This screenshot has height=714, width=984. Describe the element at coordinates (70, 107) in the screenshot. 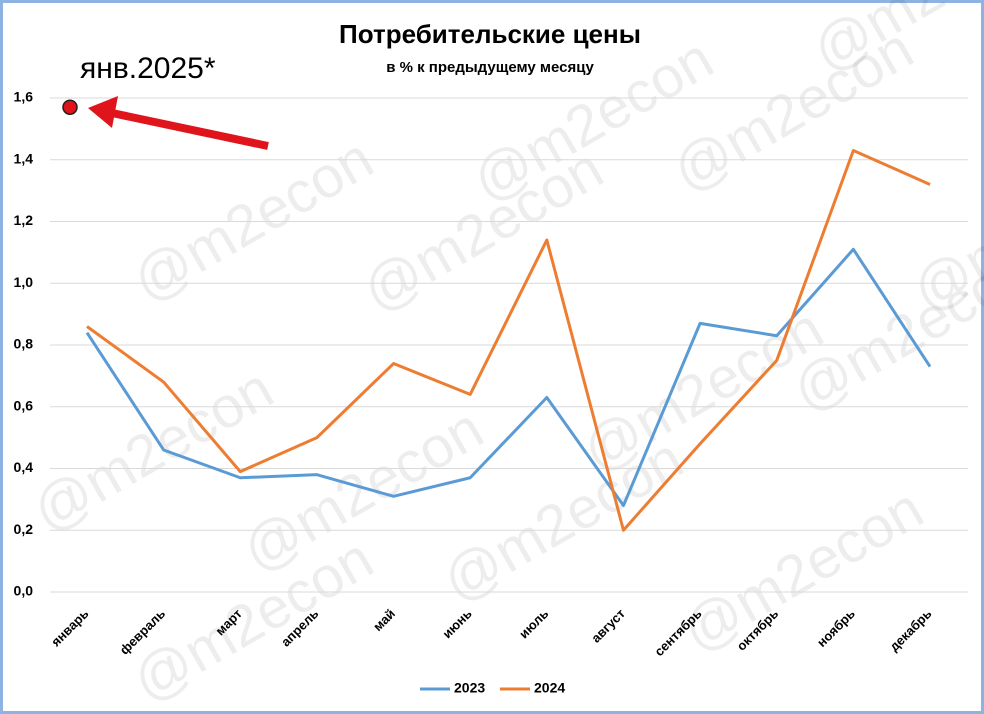

I see `annotation-point` at that location.